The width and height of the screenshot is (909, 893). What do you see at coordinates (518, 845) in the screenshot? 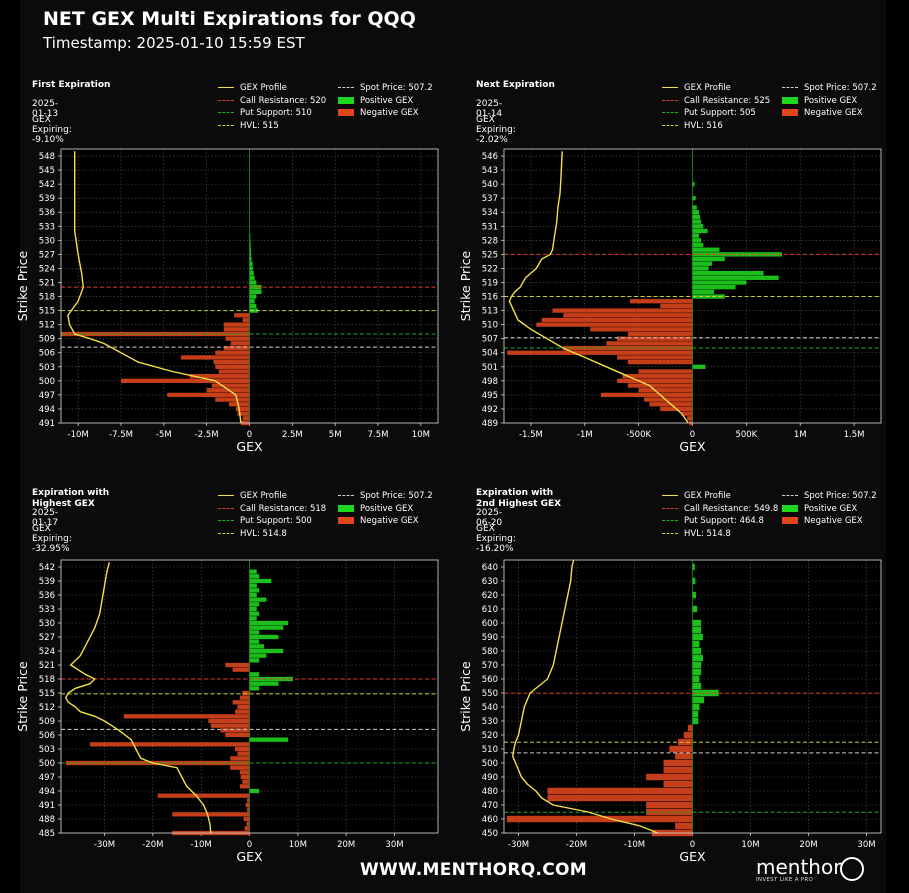
I see `x-tick-label: -30M` at bounding box center [518, 845].